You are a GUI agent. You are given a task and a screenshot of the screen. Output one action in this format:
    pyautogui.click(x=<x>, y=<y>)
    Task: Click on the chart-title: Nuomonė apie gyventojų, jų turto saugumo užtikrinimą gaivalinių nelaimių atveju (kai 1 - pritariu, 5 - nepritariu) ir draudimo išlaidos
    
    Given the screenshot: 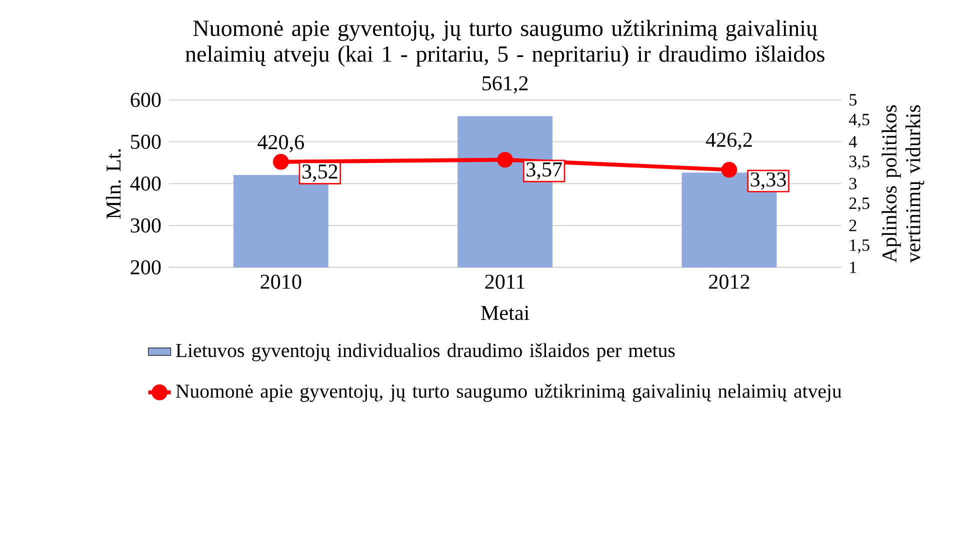 What is the action you would take?
    pyautogui.click(x=505, y=43)
    